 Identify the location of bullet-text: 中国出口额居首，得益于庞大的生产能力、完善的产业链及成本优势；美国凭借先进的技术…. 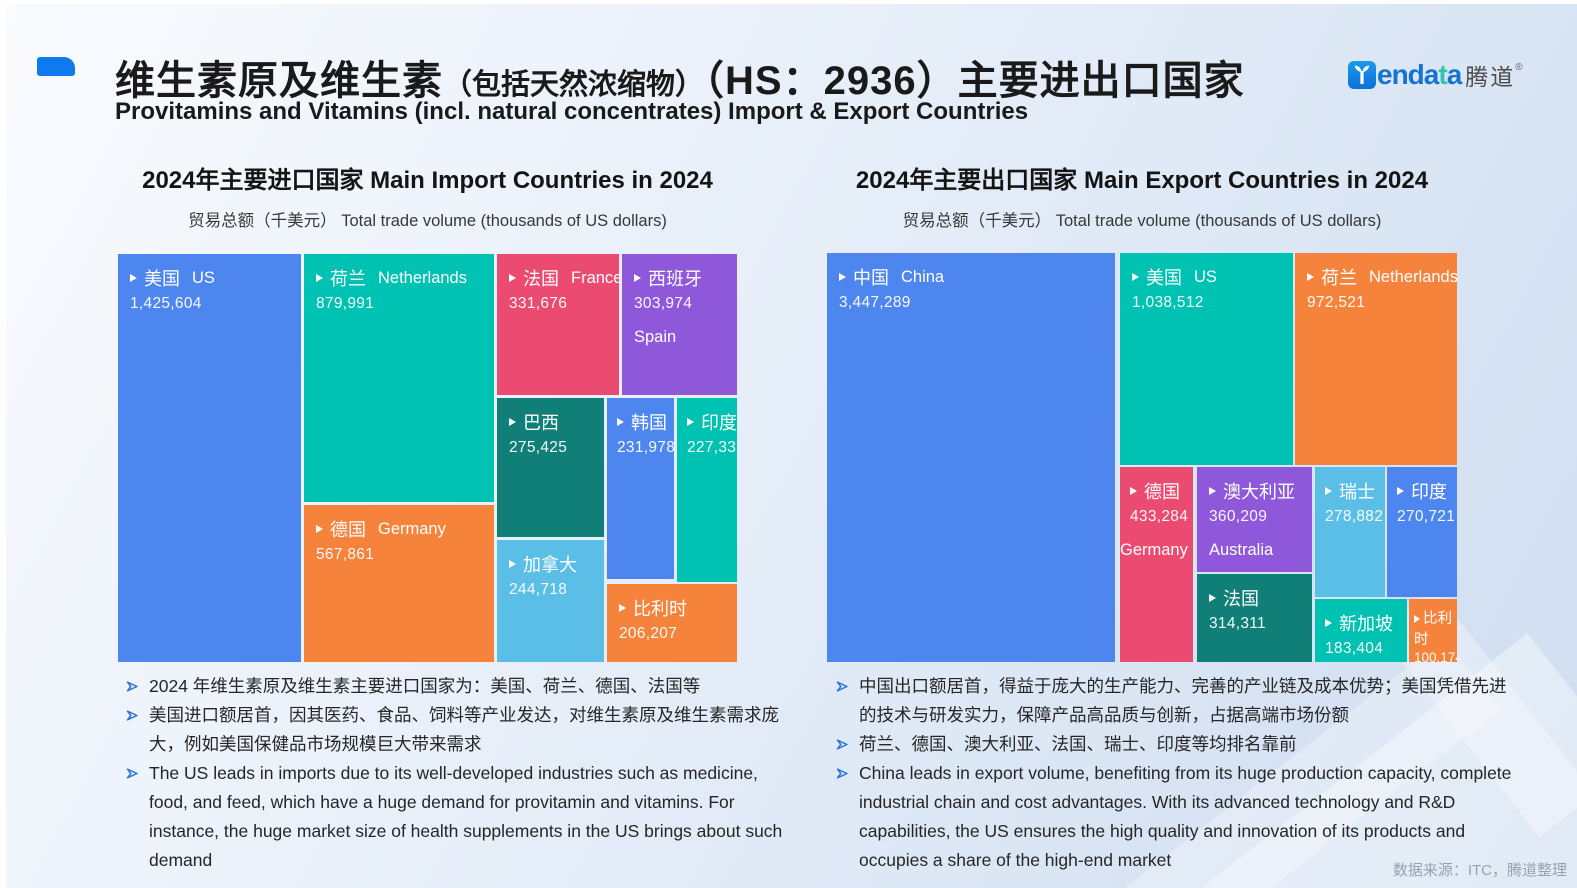
(1183, 700).